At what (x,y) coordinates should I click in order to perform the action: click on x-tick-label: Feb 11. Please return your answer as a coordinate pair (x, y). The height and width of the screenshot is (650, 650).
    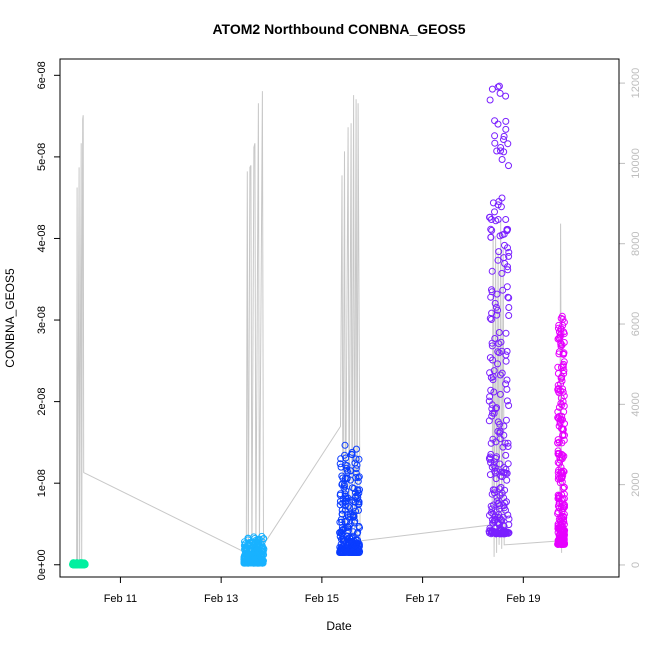
    Looking at the image, I should click on (120, 599).